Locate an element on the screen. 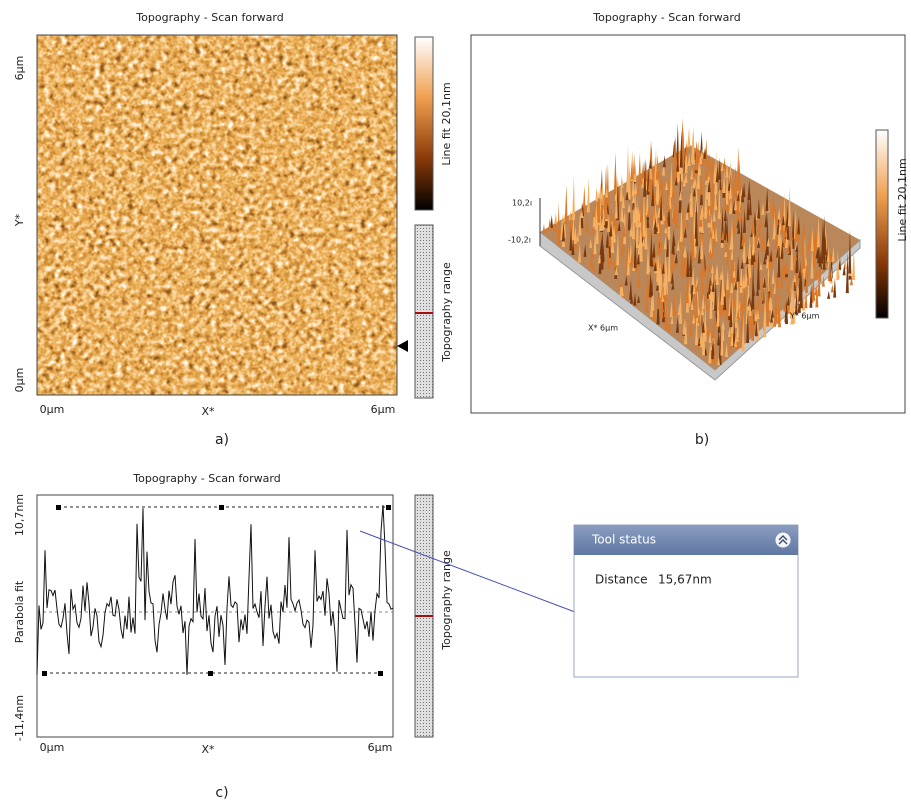  z-bottom-label: -10,2ı is located at coordinates (519, 240).